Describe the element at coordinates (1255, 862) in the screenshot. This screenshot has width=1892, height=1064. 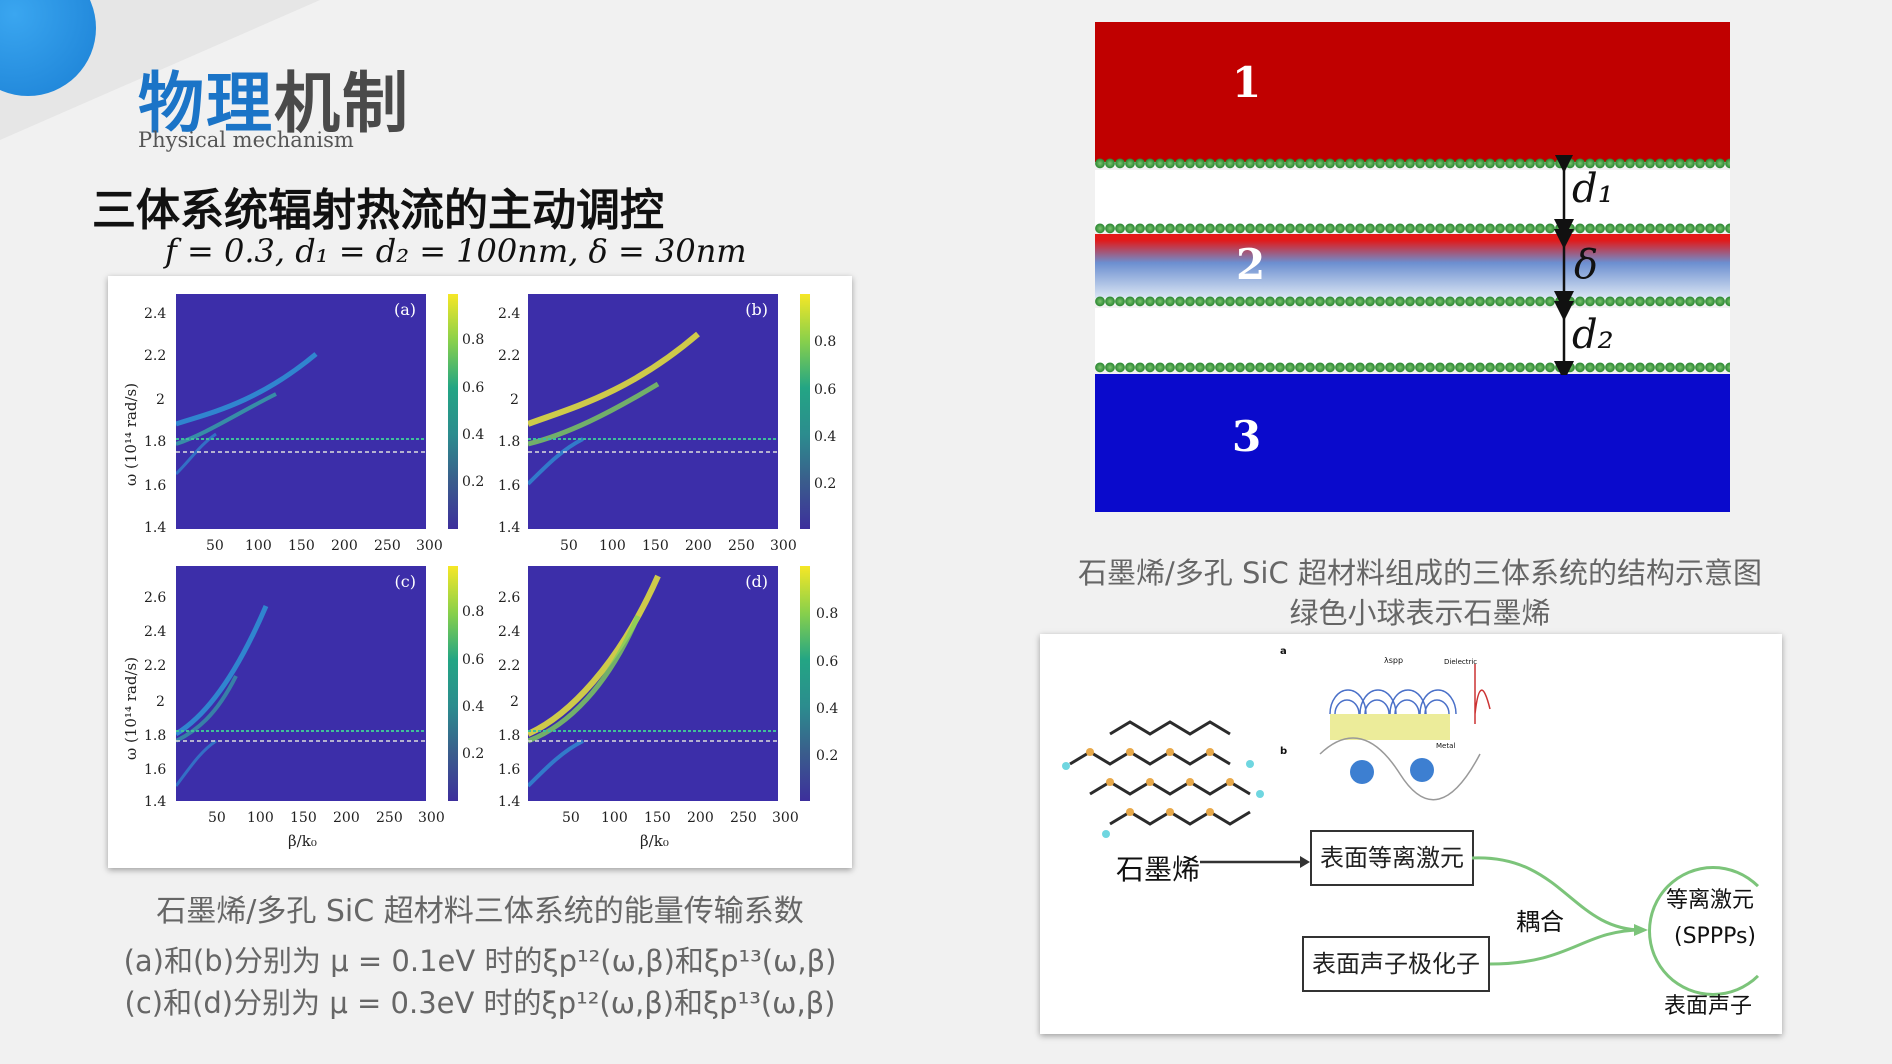
I see `arrow-to-surface-plasmon` at that location.